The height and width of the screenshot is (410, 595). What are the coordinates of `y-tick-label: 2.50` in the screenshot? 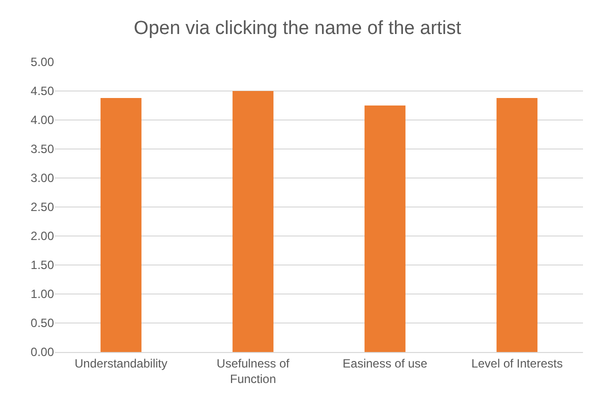 It's located at (42, 207).